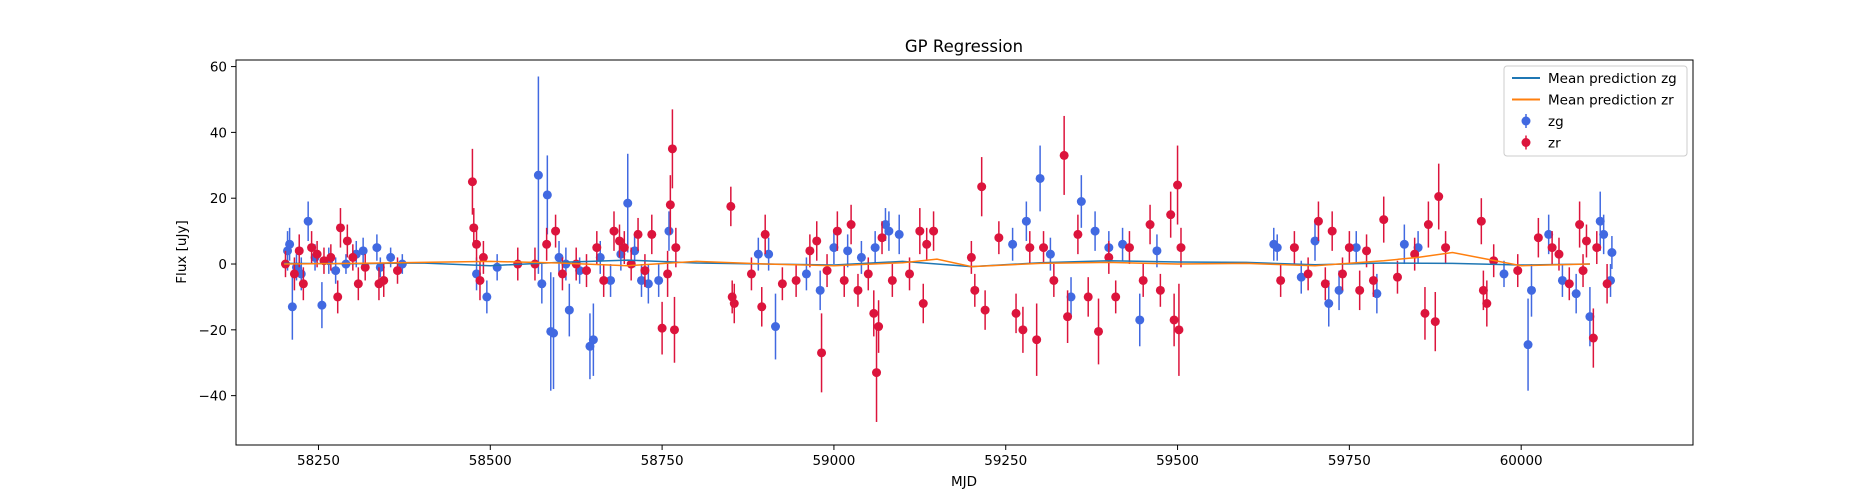 The width and height of the screenshot is (1875, 500). Describe the element at coordinates (1541, 143) in the screenshot. I see `legend-item: zr` at that location.